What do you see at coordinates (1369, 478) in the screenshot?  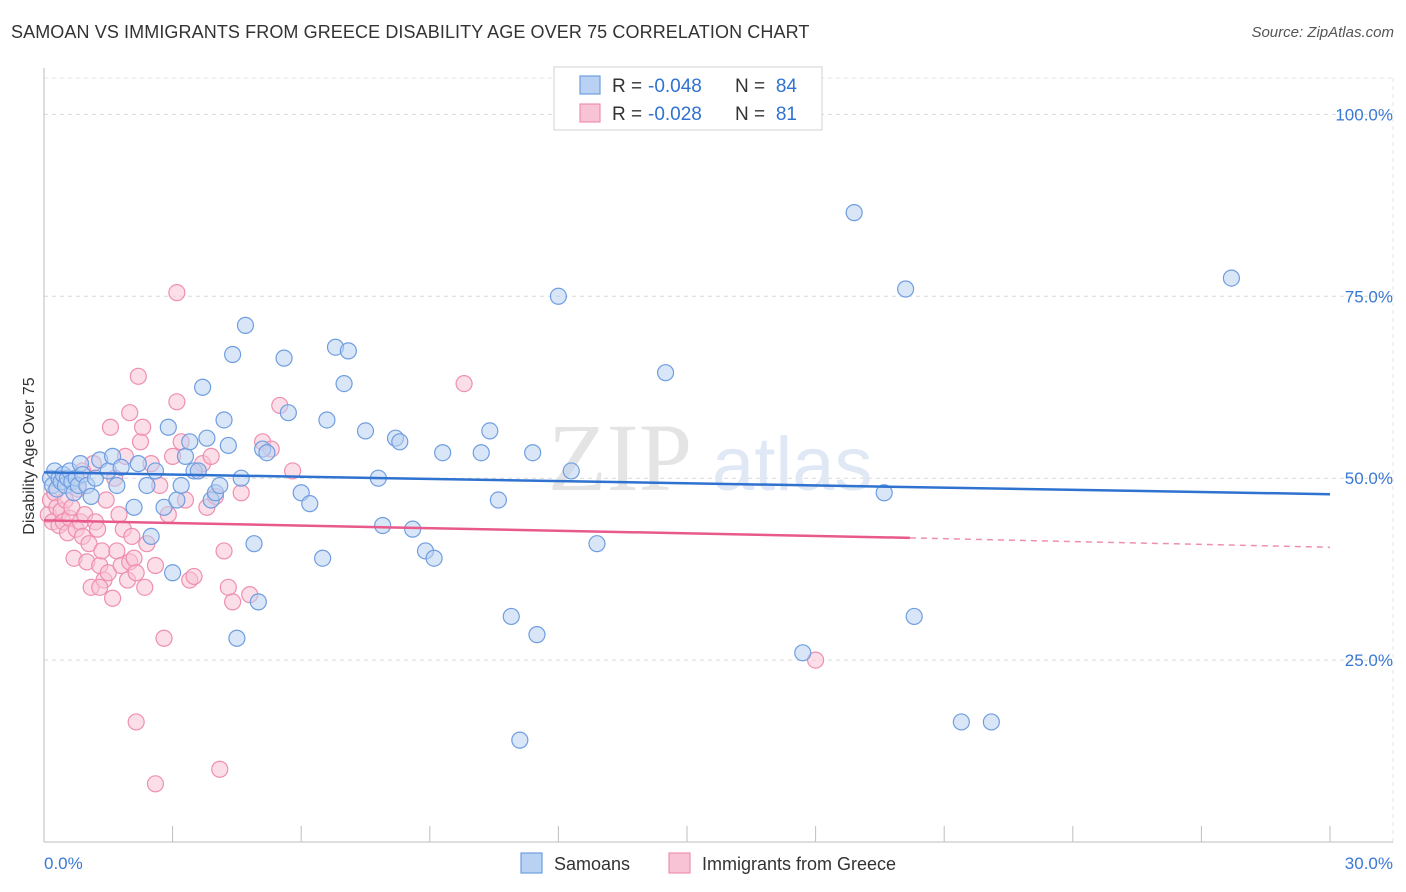 I see `y-tick-label-50: 50.0%` at bounding box center [1369, 478].